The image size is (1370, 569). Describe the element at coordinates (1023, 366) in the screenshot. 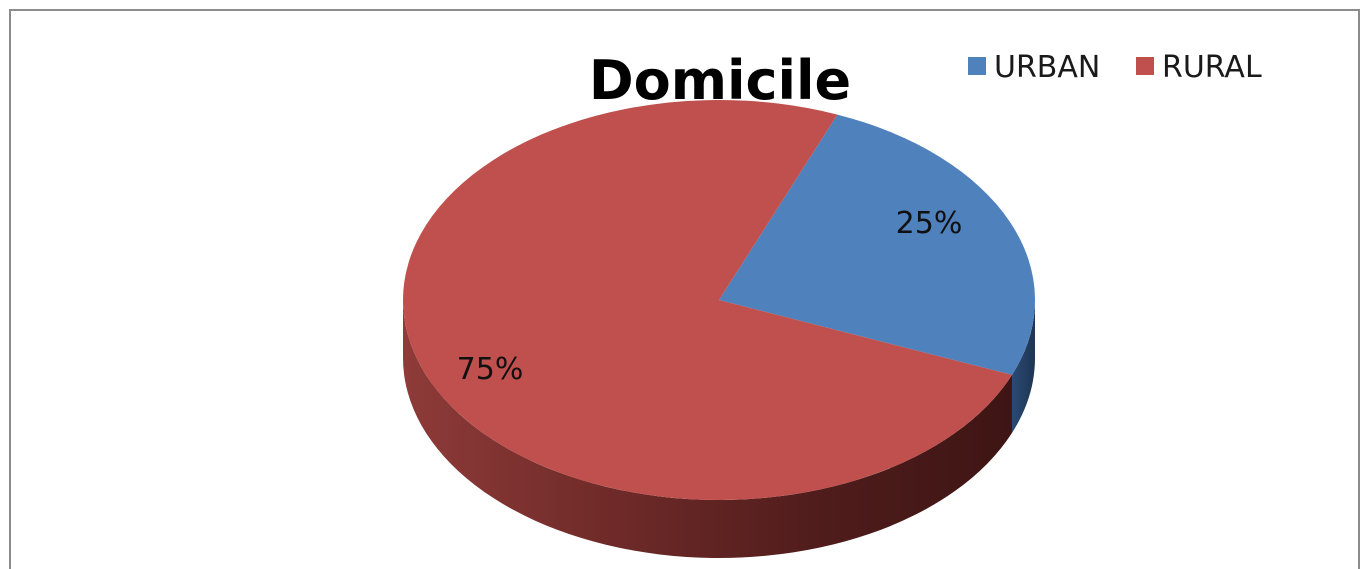

I see `pie-side-urban` at that location.